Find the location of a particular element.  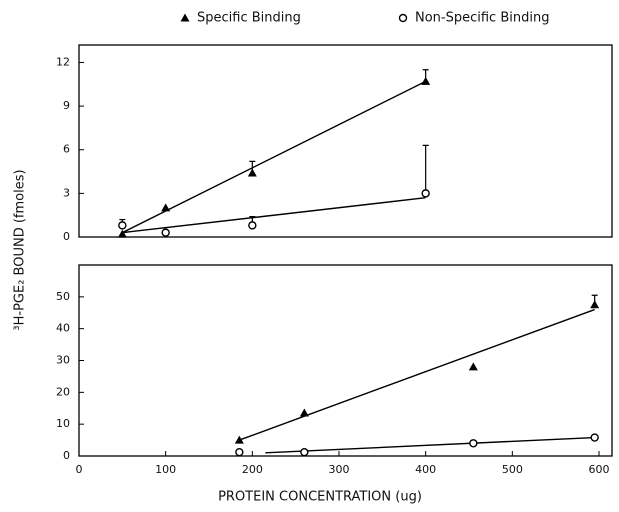

y-tick-label: 3 is located at coordinates (66, 192).